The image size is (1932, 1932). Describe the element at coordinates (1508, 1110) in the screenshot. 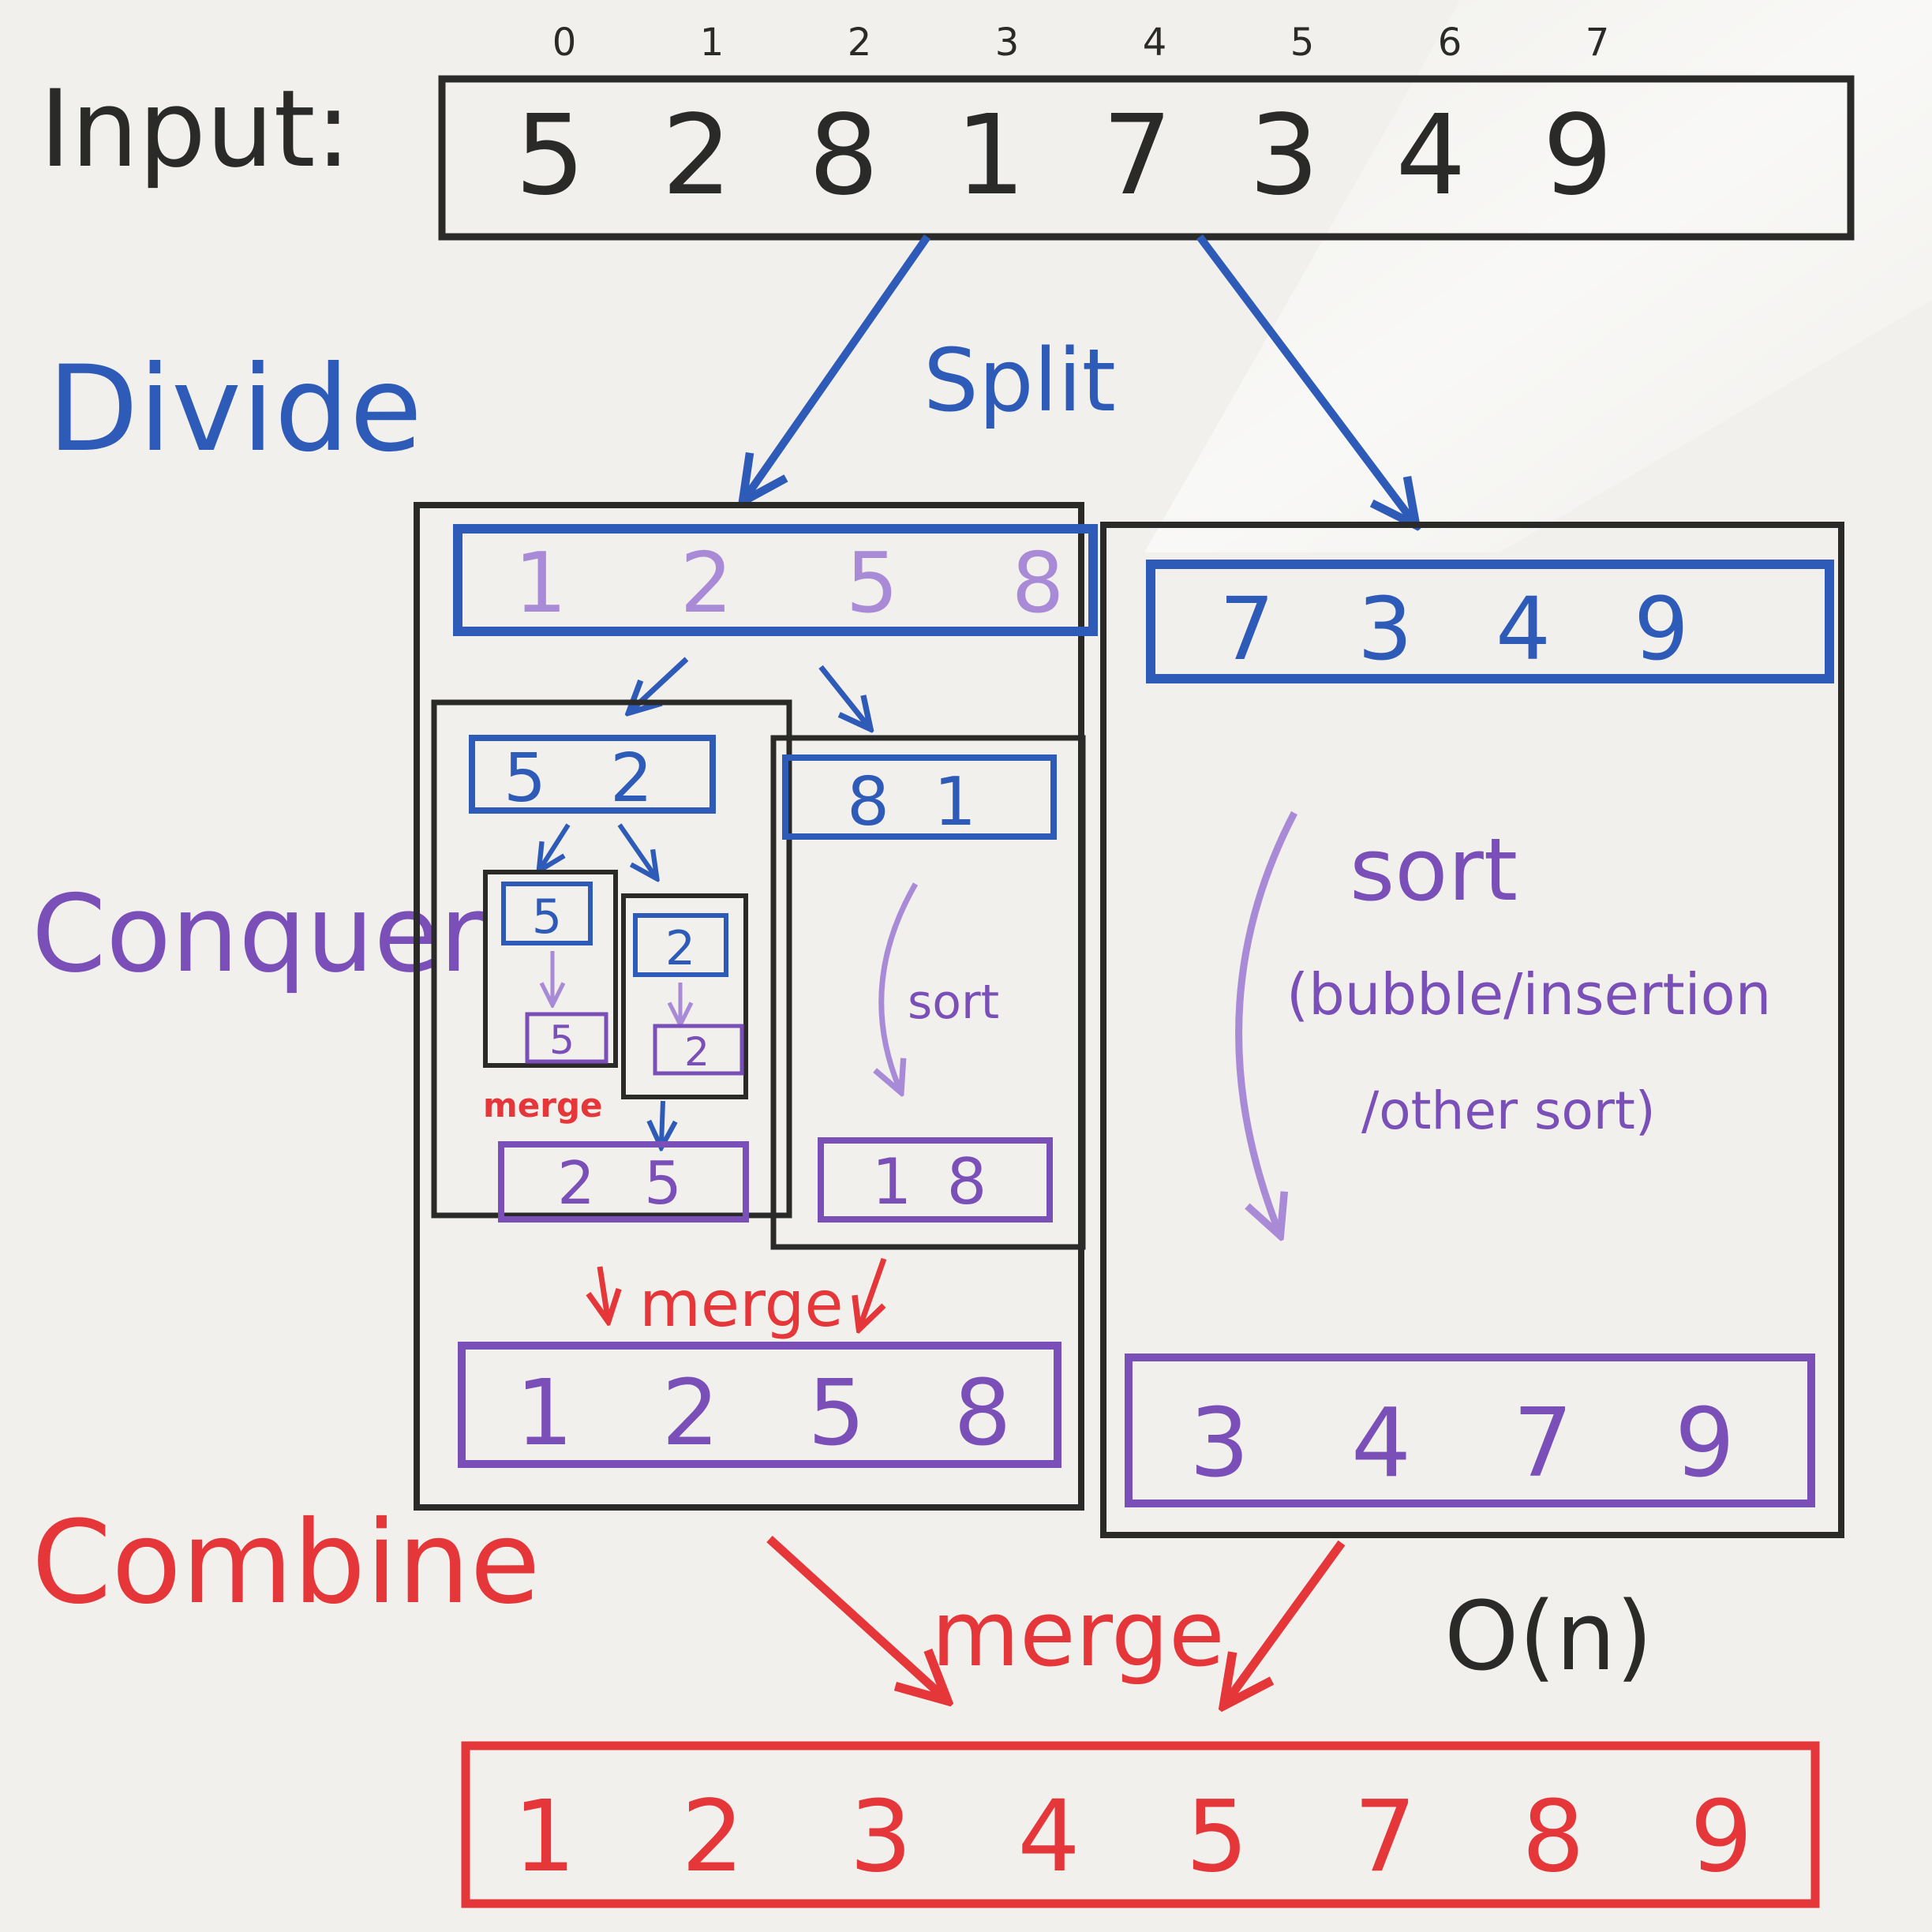

I see `sort-note-line-2: /other sort)` at that location.